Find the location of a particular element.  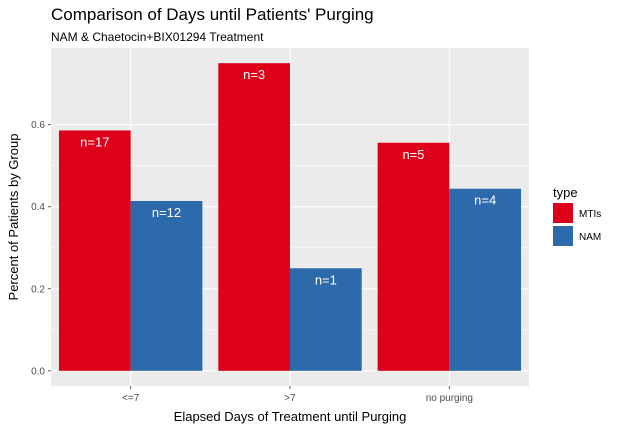

bar-value-label: n=4 is located at coordinates (485, 200).